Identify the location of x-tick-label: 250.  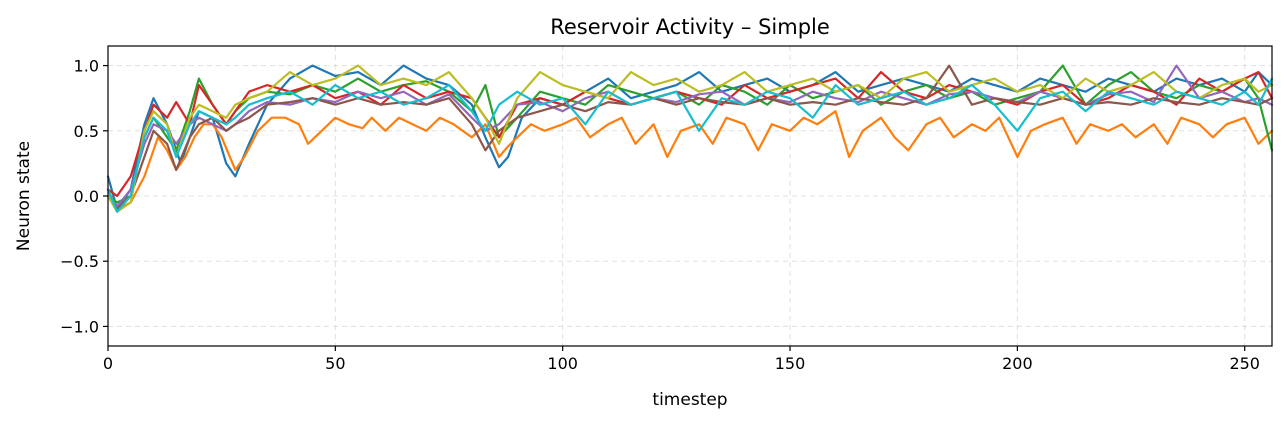
(1244, 363).